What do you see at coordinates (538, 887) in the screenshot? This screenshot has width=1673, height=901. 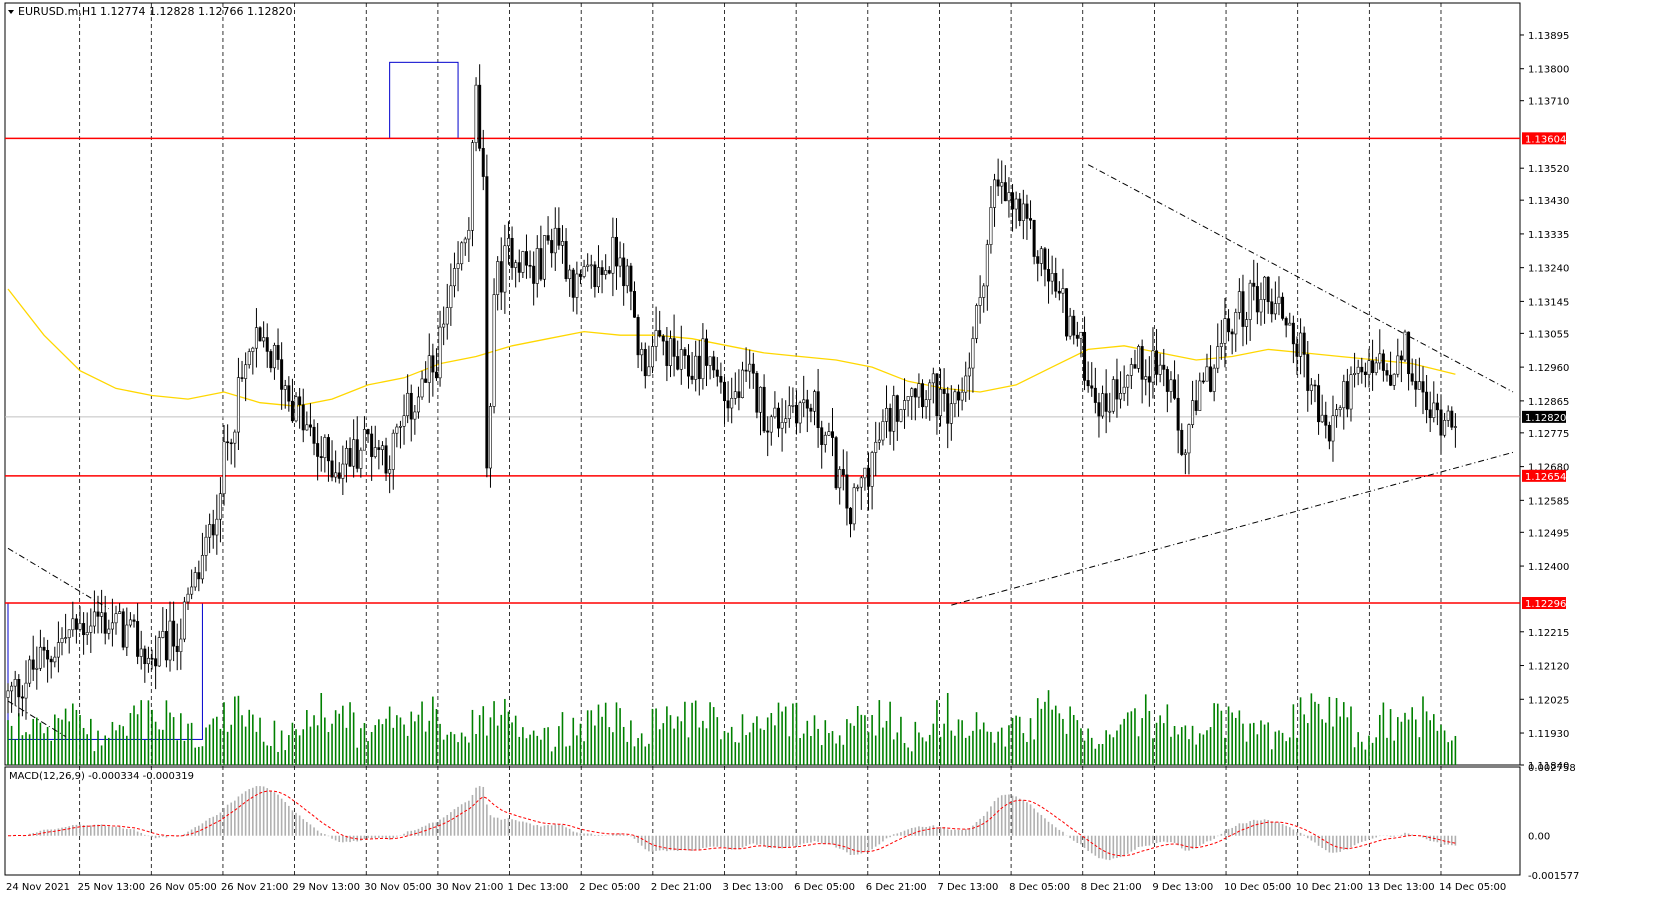 I see `time-tick-label: 1 Dec 13:00` at bounding box center [538, 887].